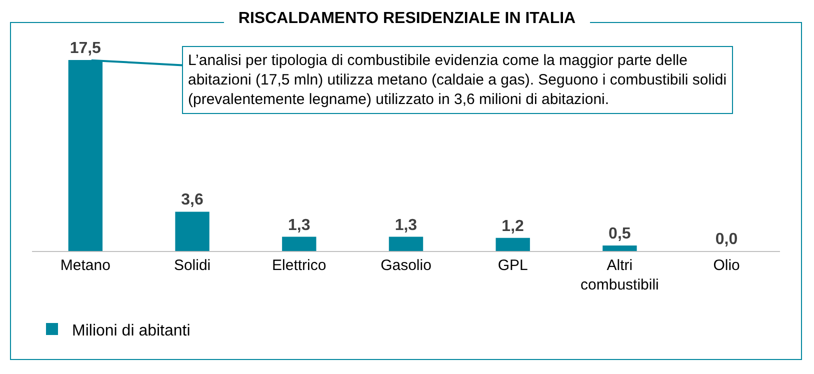  What do you see at coordinates (86, 48) in the screenshot?
I see `data-label: 17,5` at bounding box center [86, 48].